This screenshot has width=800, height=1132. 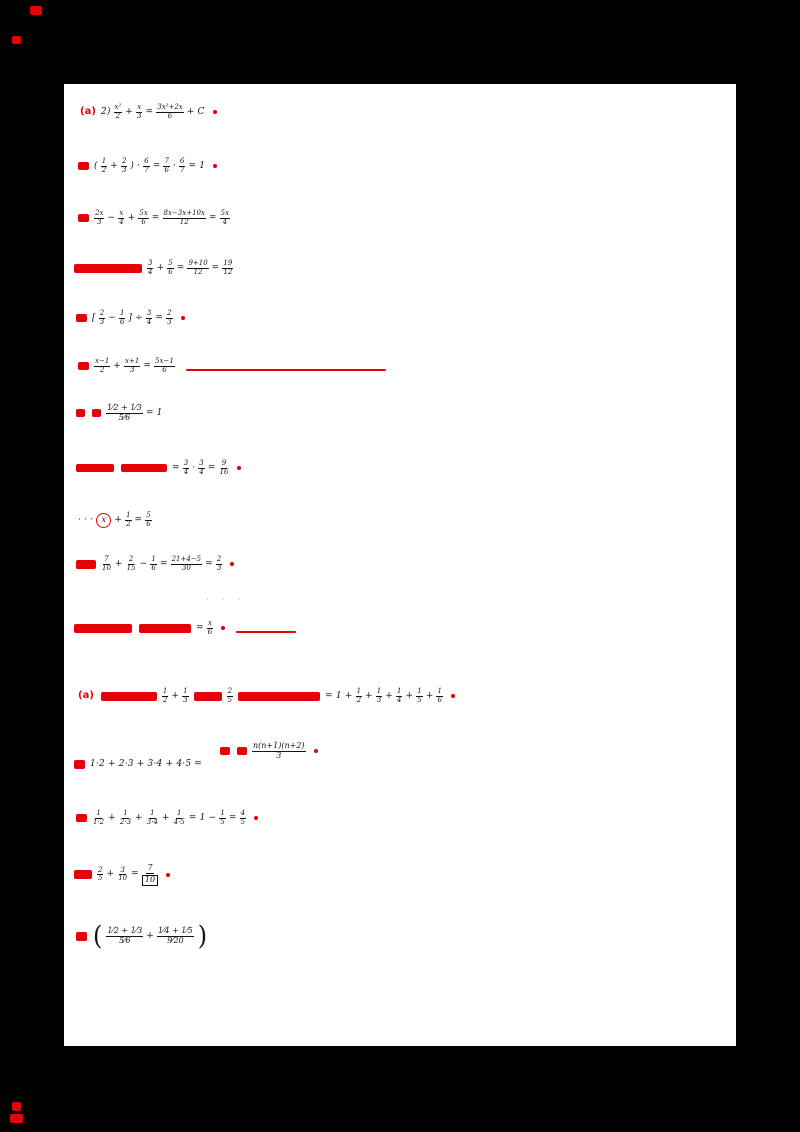 I want to click on fraction-numerator: 5, so click(x=148, y=516).